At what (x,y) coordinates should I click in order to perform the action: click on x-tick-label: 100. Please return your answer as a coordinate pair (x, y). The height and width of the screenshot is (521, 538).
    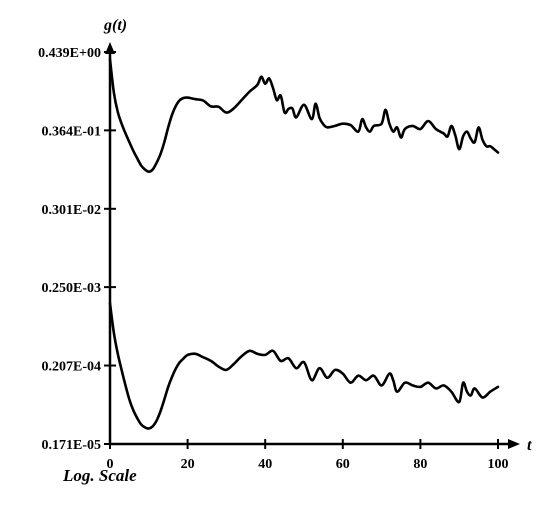
    Looking at the image, I should click on (498, 464).